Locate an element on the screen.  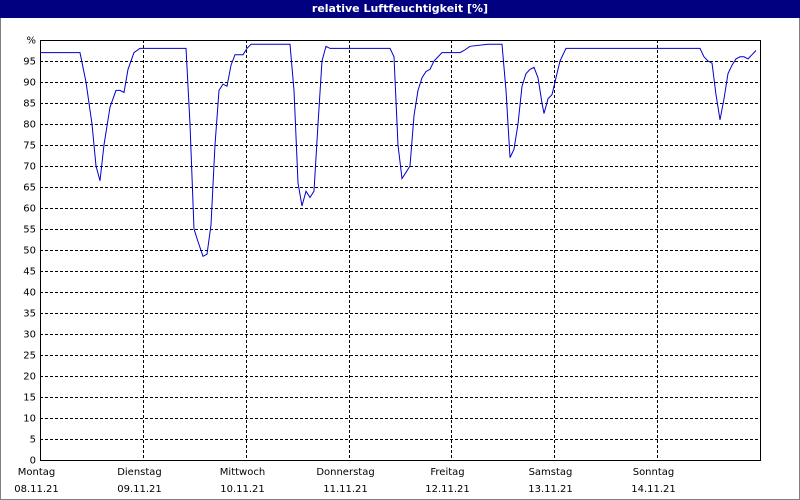
x-tick-date: 14.11.21 is located at coordinates (653, 489).